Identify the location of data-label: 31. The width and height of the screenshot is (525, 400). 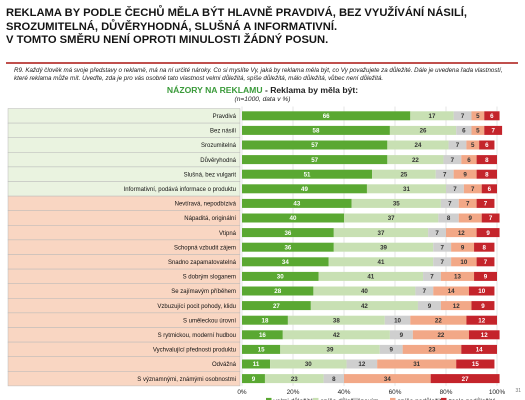
(416, 364).